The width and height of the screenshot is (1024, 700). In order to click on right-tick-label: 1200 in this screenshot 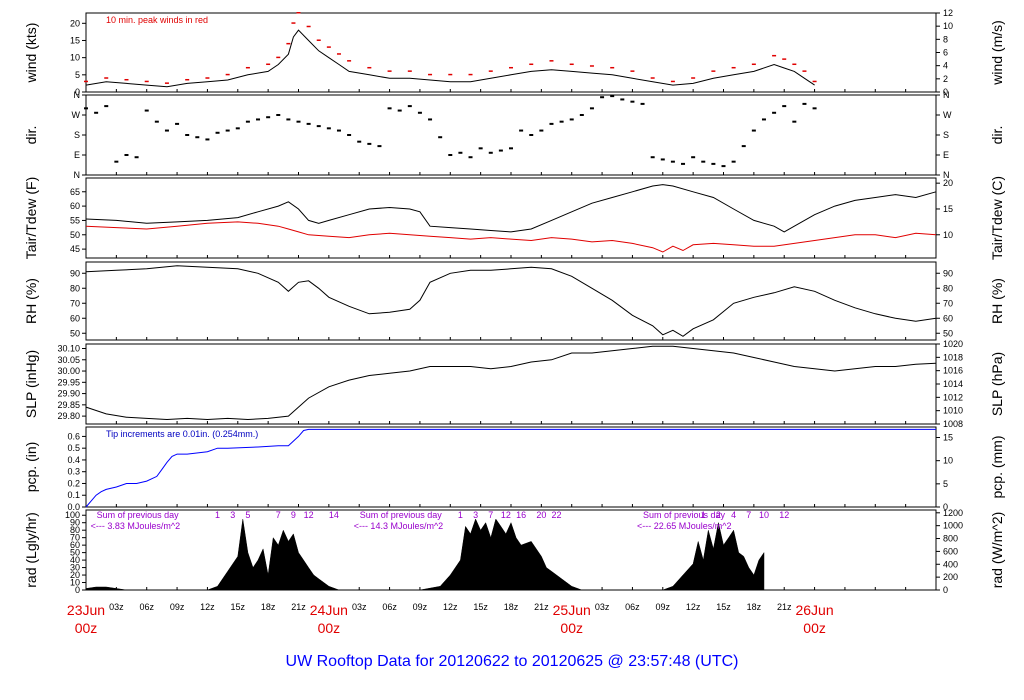, I will do `click(953, 513)`.